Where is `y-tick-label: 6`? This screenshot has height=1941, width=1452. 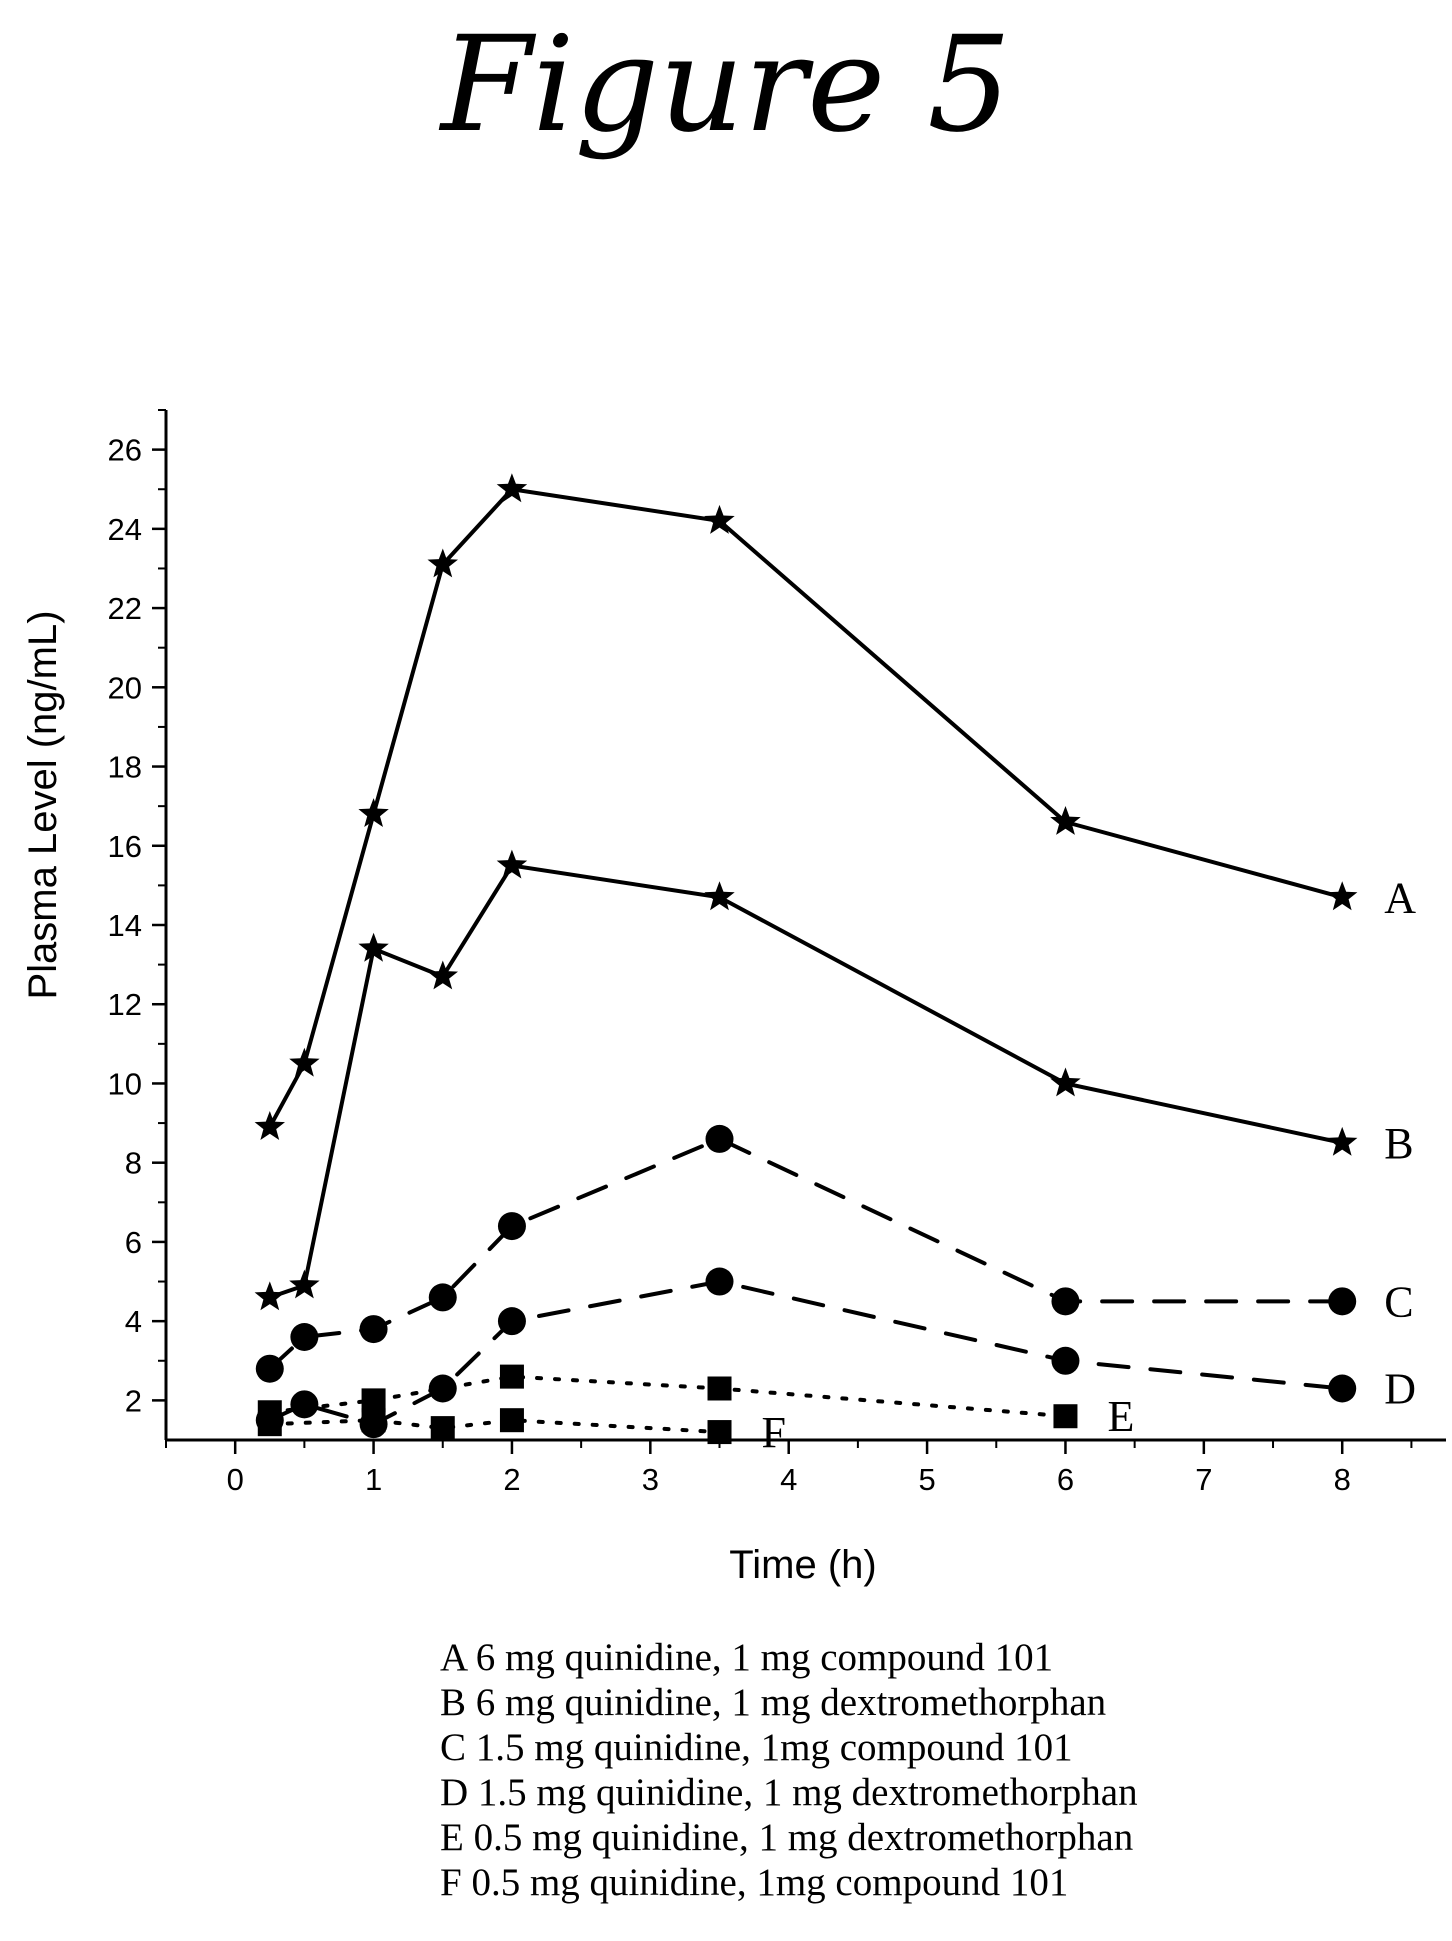 y-tick-label: 6 is located at coordinates (133, 1242).